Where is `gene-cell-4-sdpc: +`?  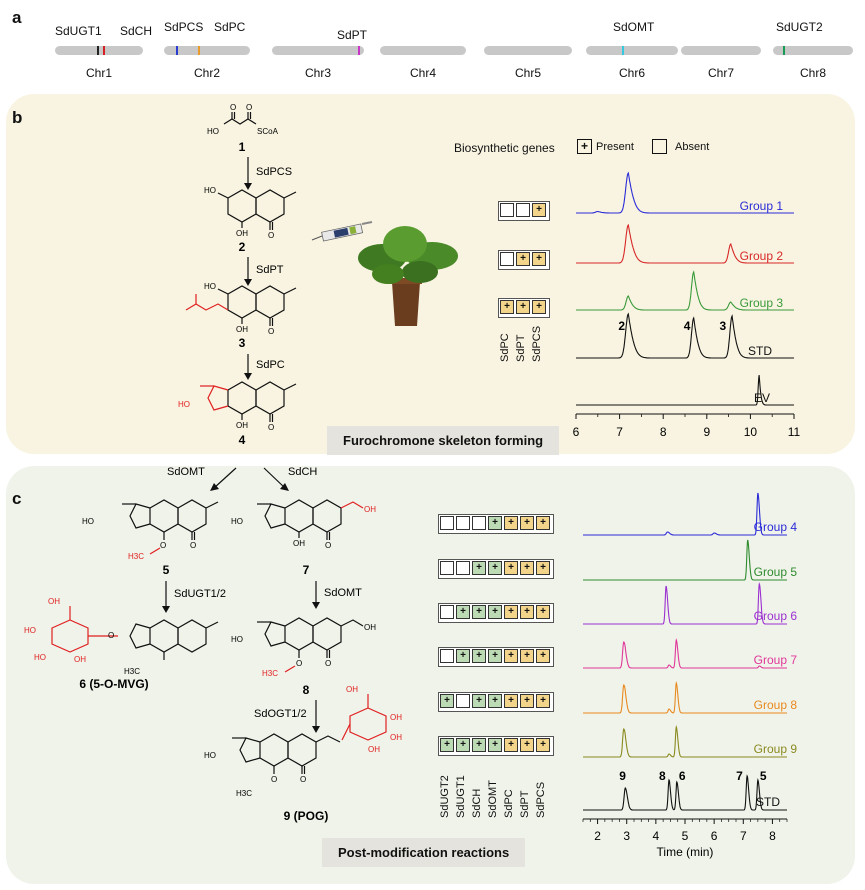 gene-cell-4-sdpc: + is located at coordinates (511, 656).